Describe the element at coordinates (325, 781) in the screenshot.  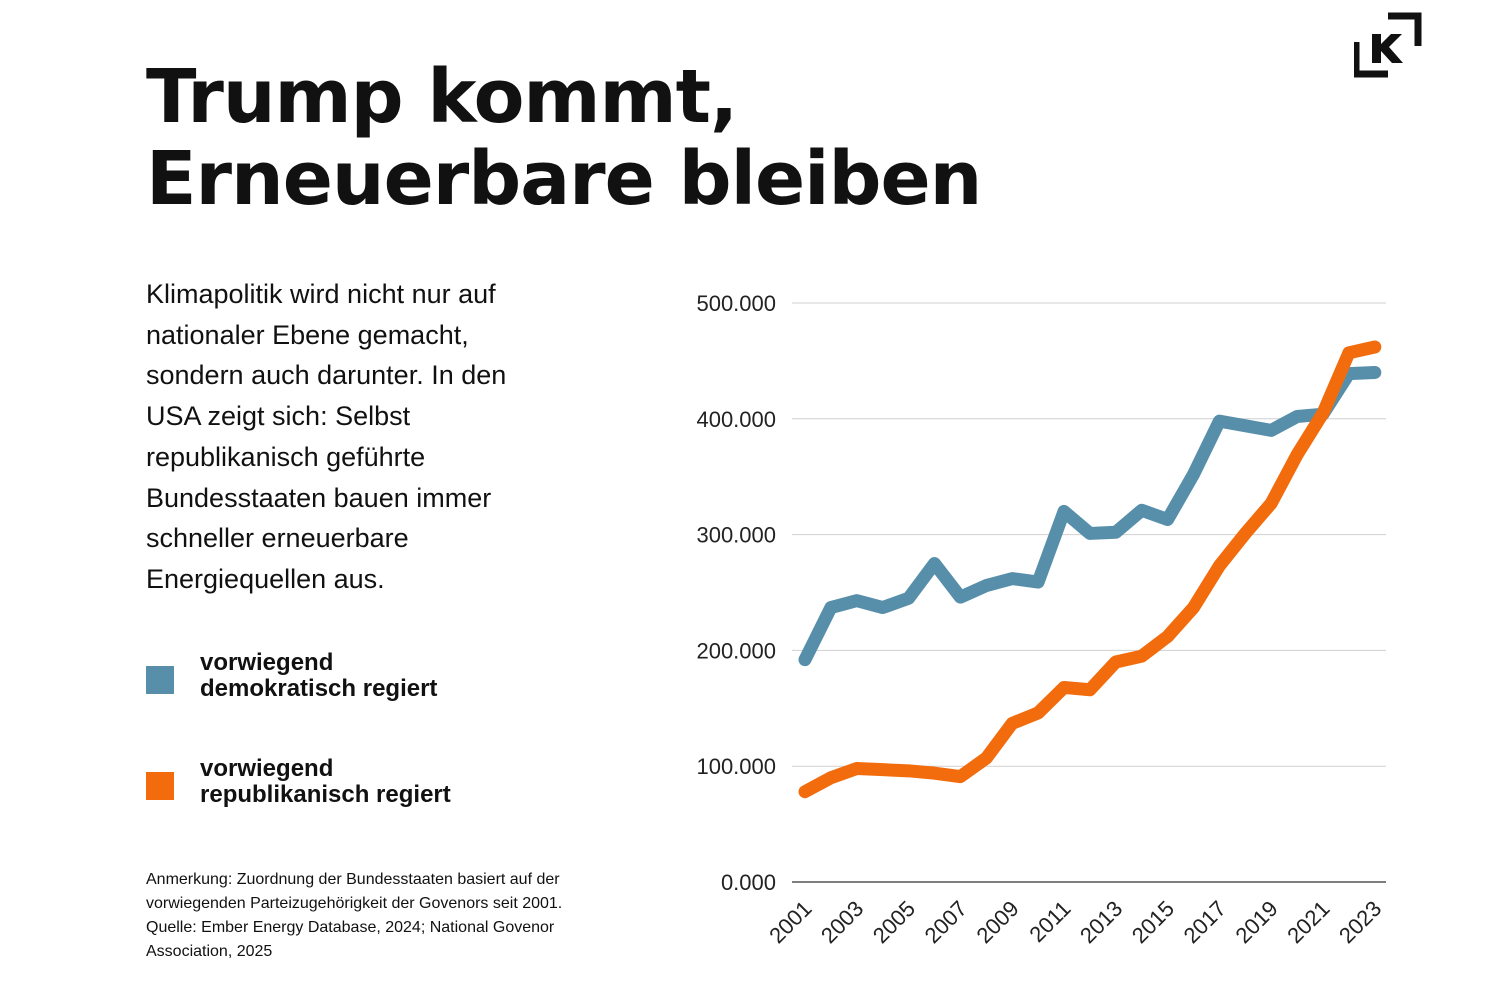
I see `legend-label-republican: vorwiegend republikanisch regiert` at that location.